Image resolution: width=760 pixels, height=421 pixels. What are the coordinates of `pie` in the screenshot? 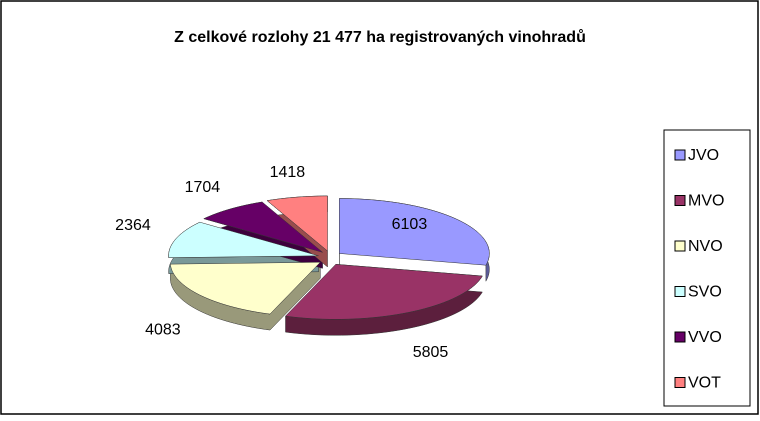 It's located at (329, 265).